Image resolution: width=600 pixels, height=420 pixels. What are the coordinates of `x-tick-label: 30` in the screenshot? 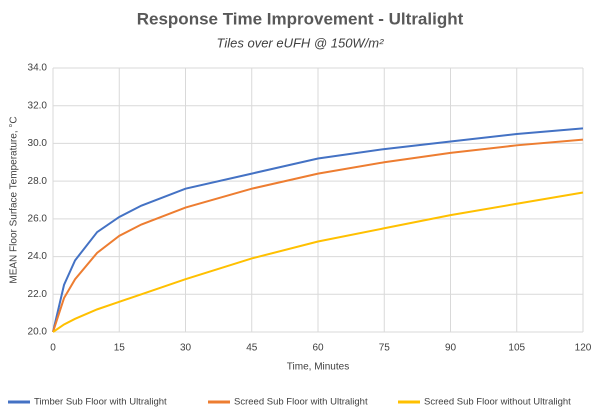 It's located at (186, 348).